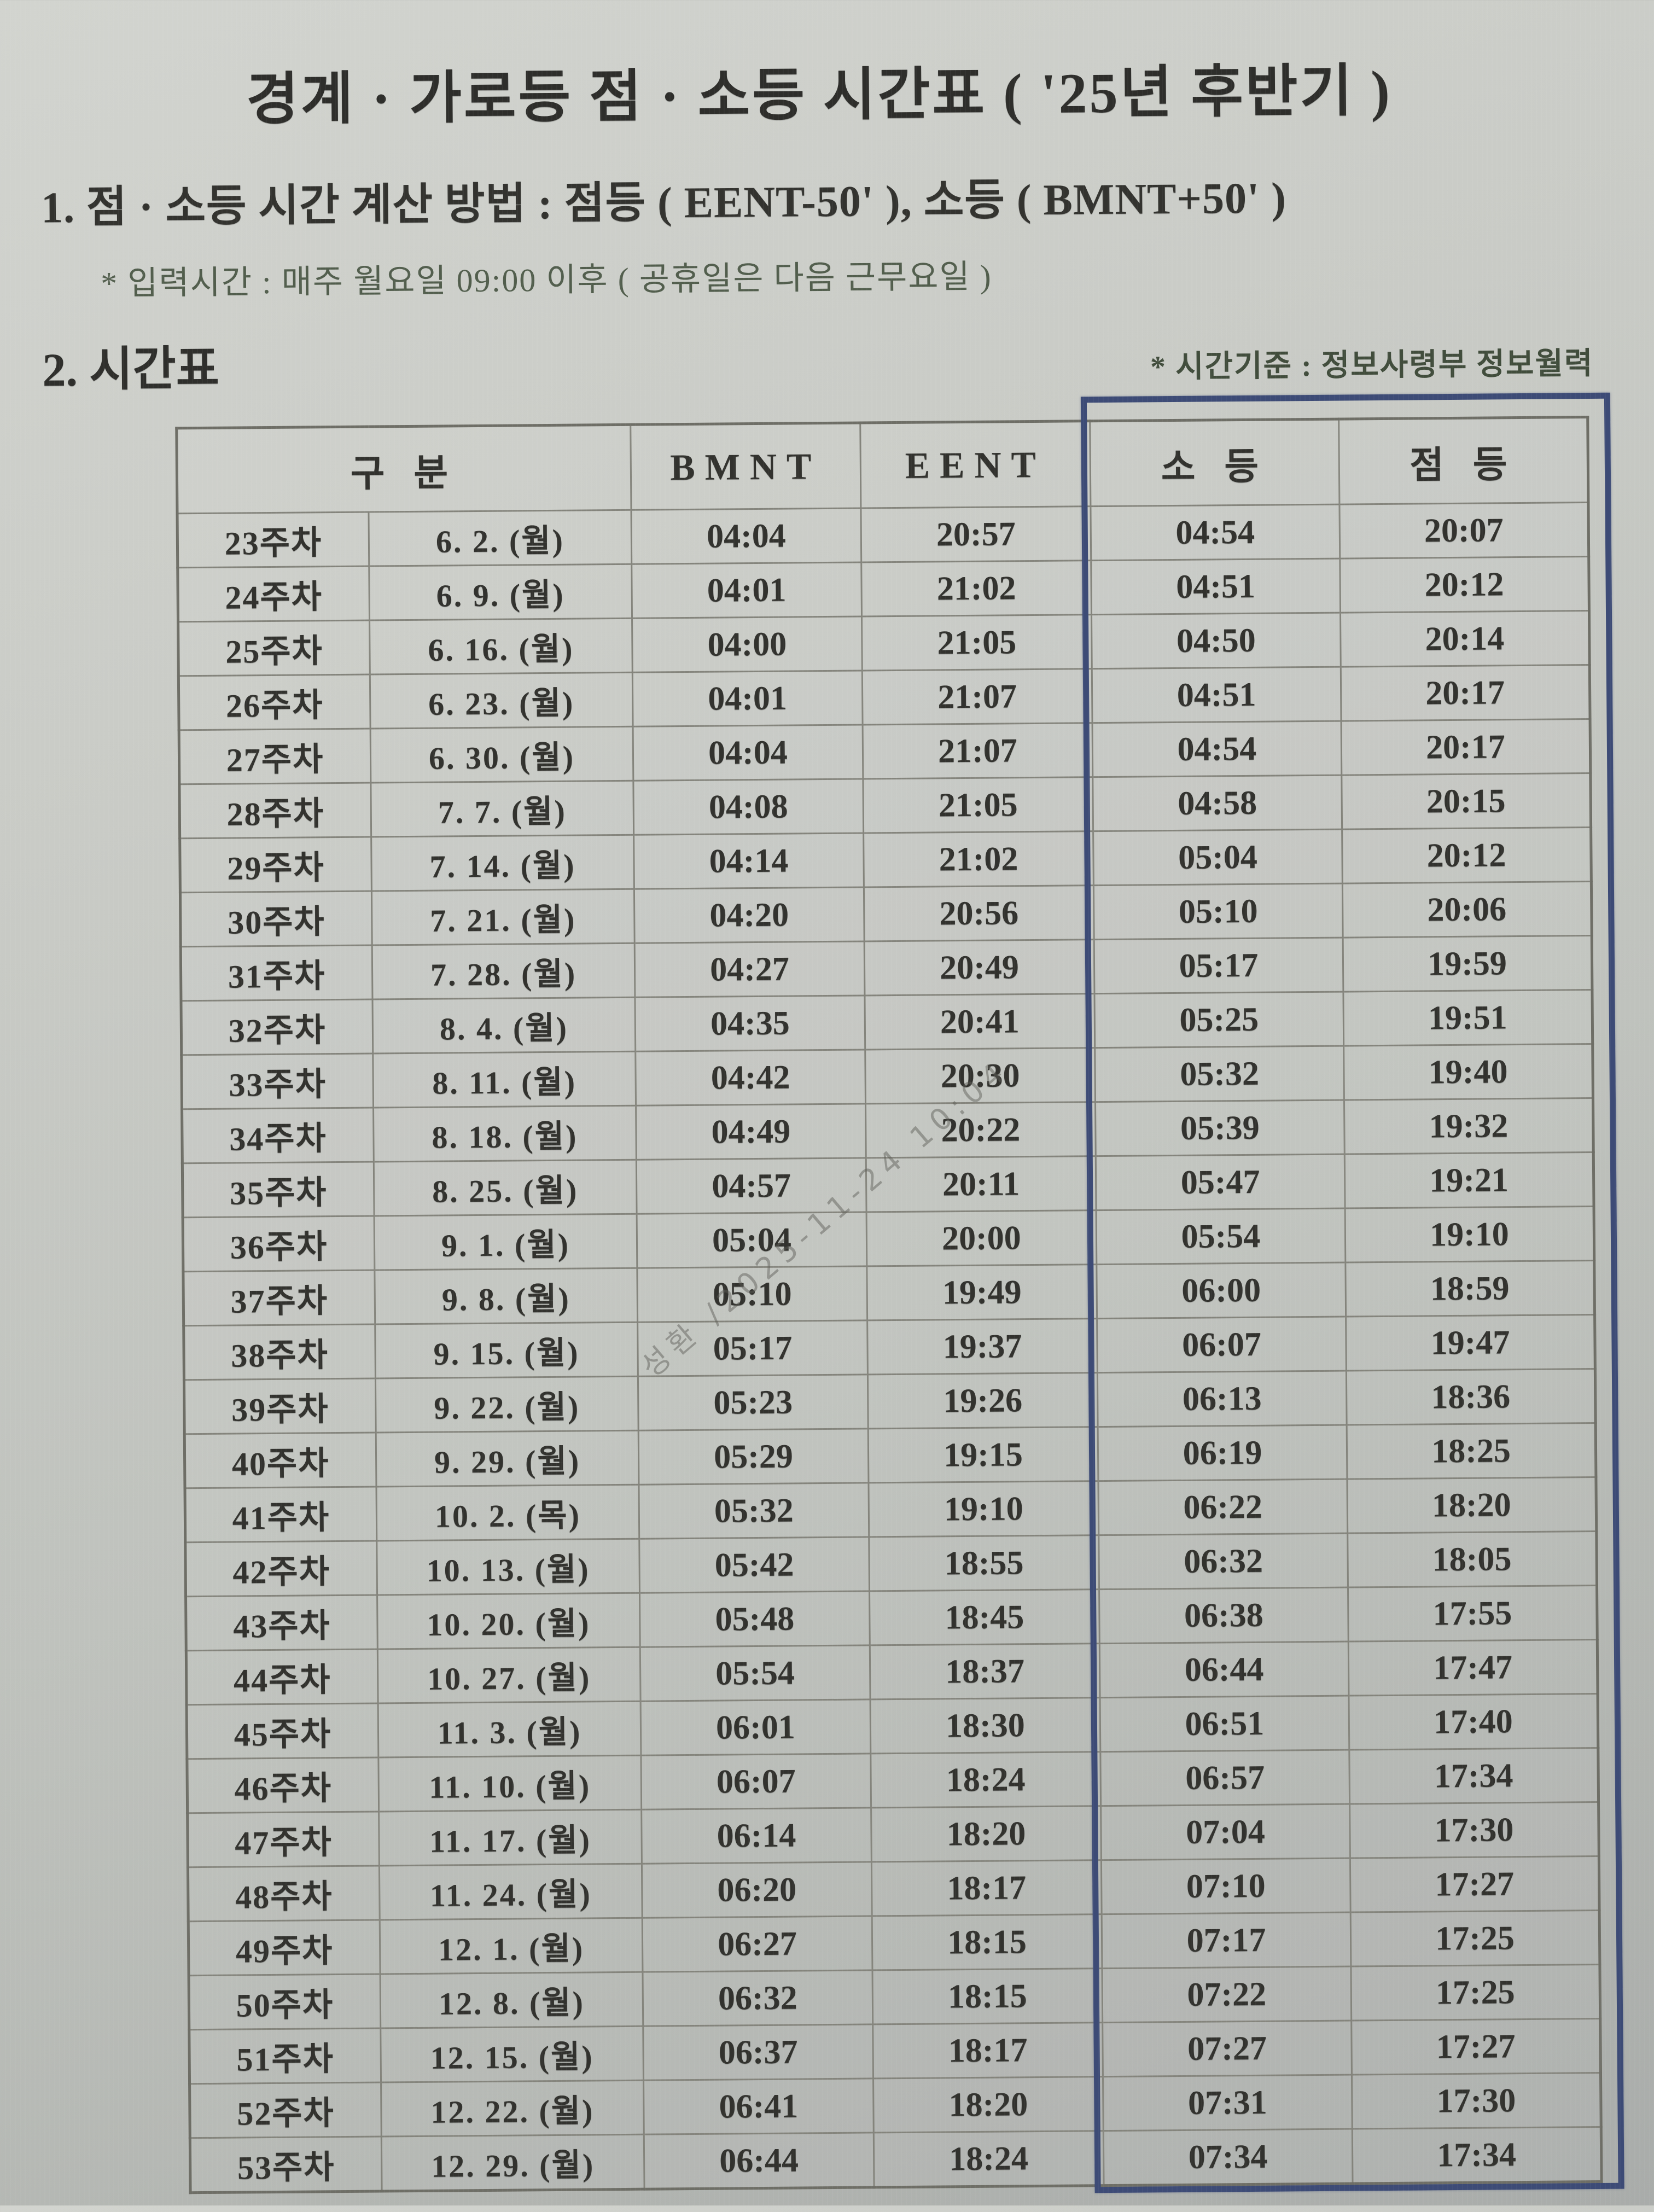  I want to click on lights-off-cell: 07:04, so click(1225, 1832).